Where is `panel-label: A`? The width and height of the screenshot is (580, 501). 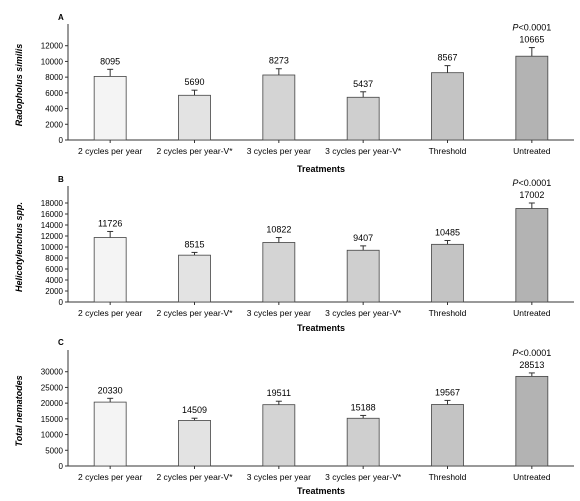
panel-label: A is located at coordinates (61, 17).